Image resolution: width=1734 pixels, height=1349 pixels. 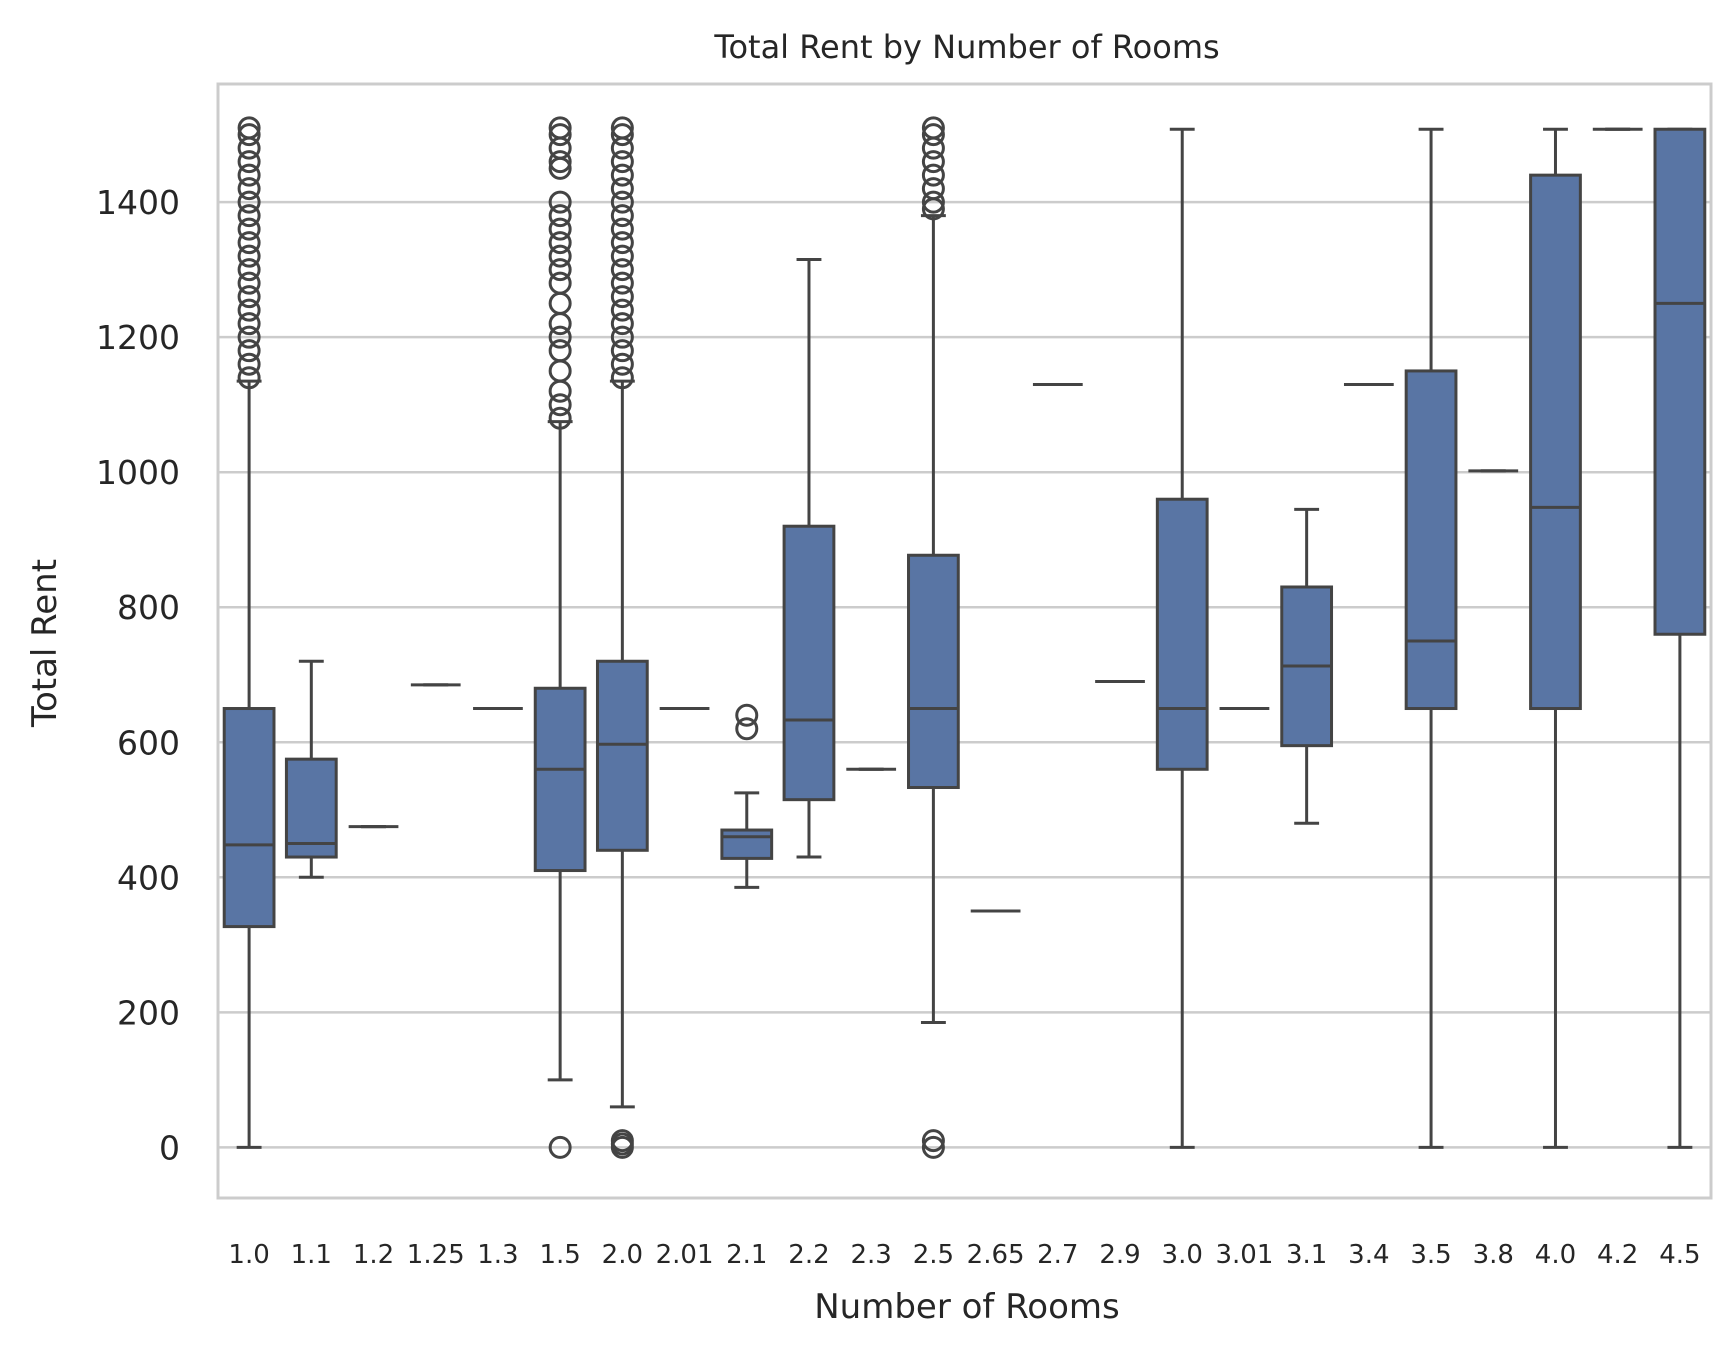 I want to click on y-tick-label: 0, so click(x=169, y=1147).